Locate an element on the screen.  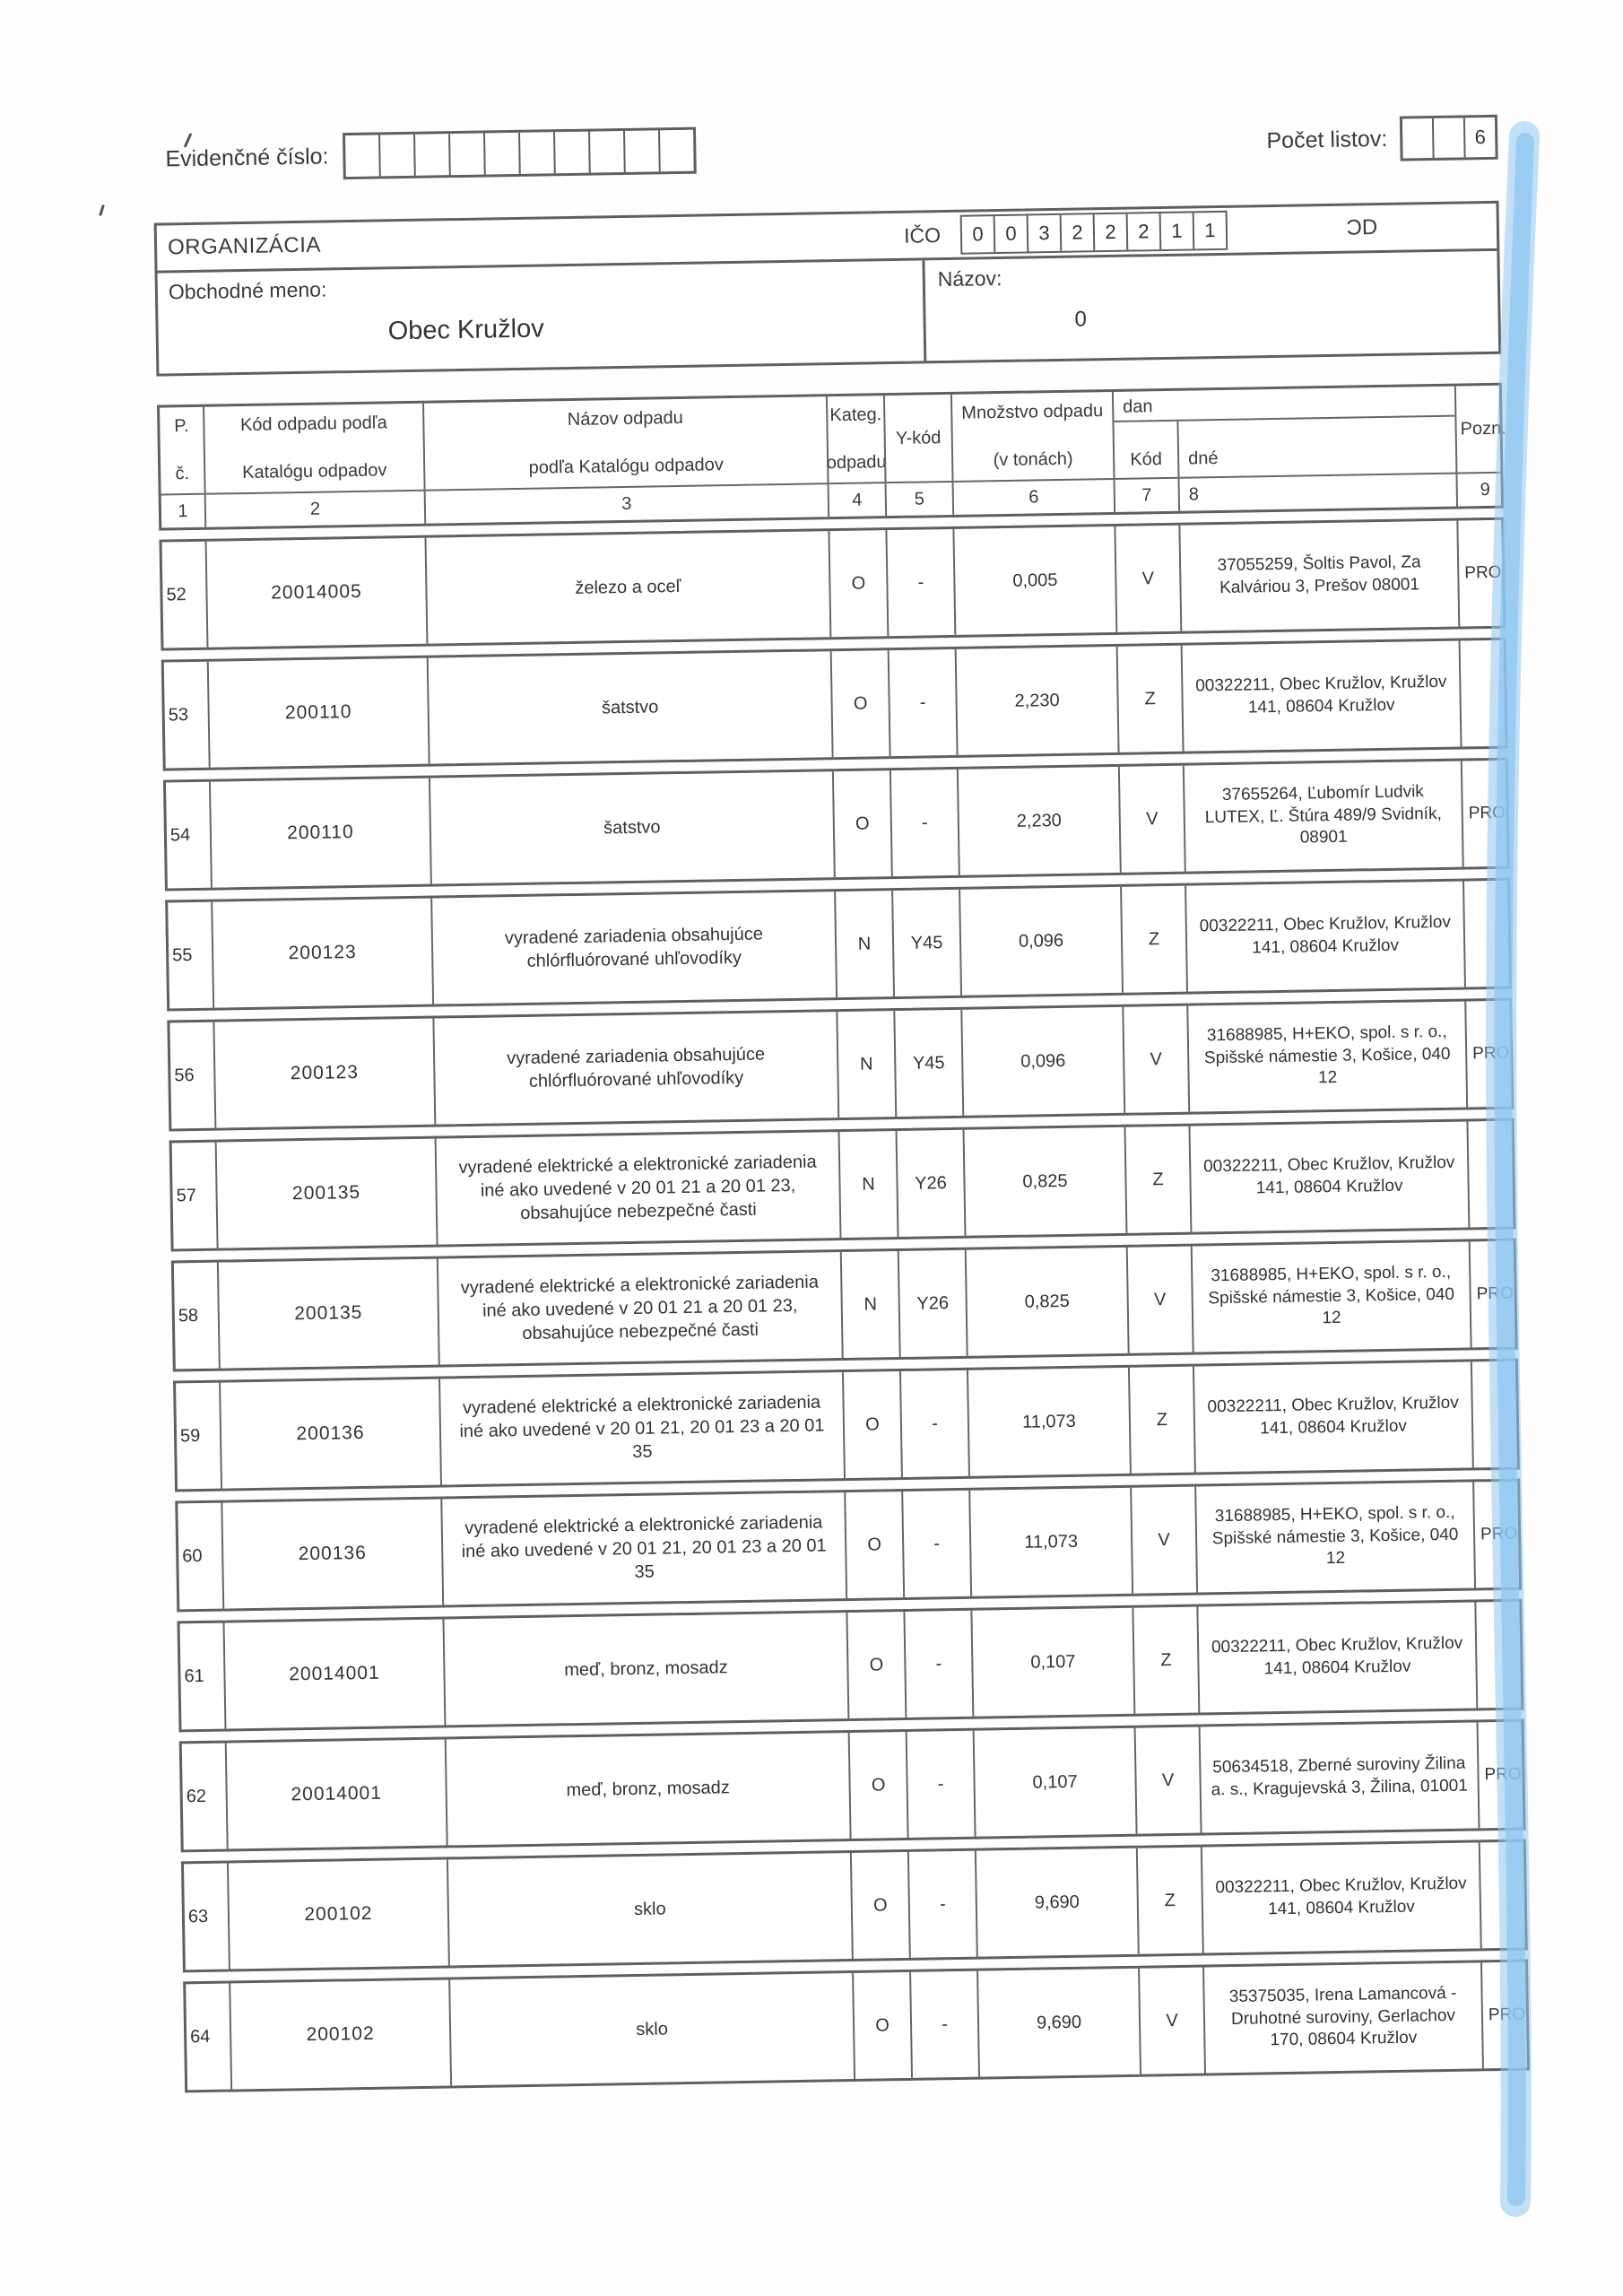
column-number-cell: 3 is located at coordinates (626, 504).